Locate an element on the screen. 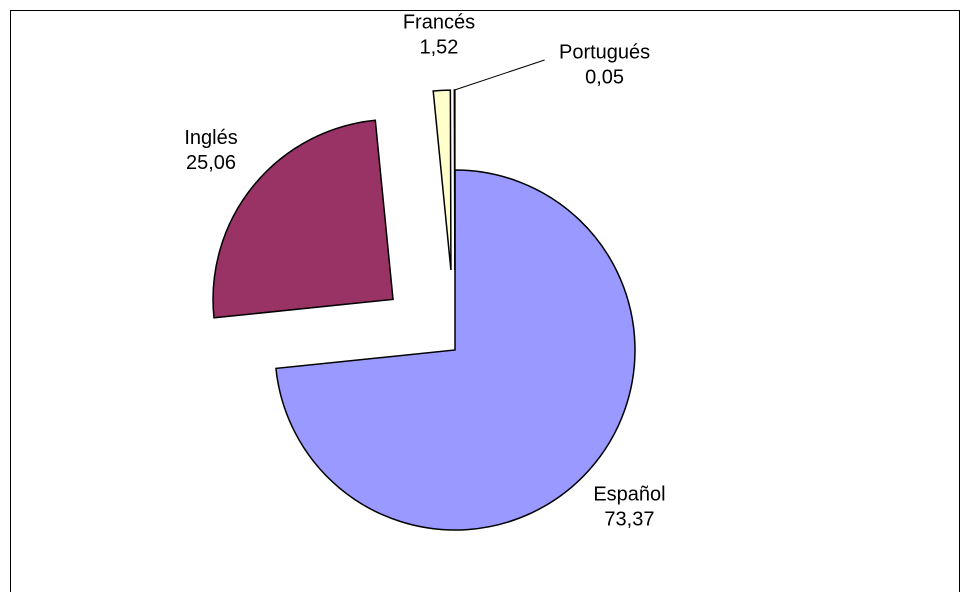 This screenshot has height=592, width=970. slice-value-label: 0,05 is located at coordinates (604, 77).